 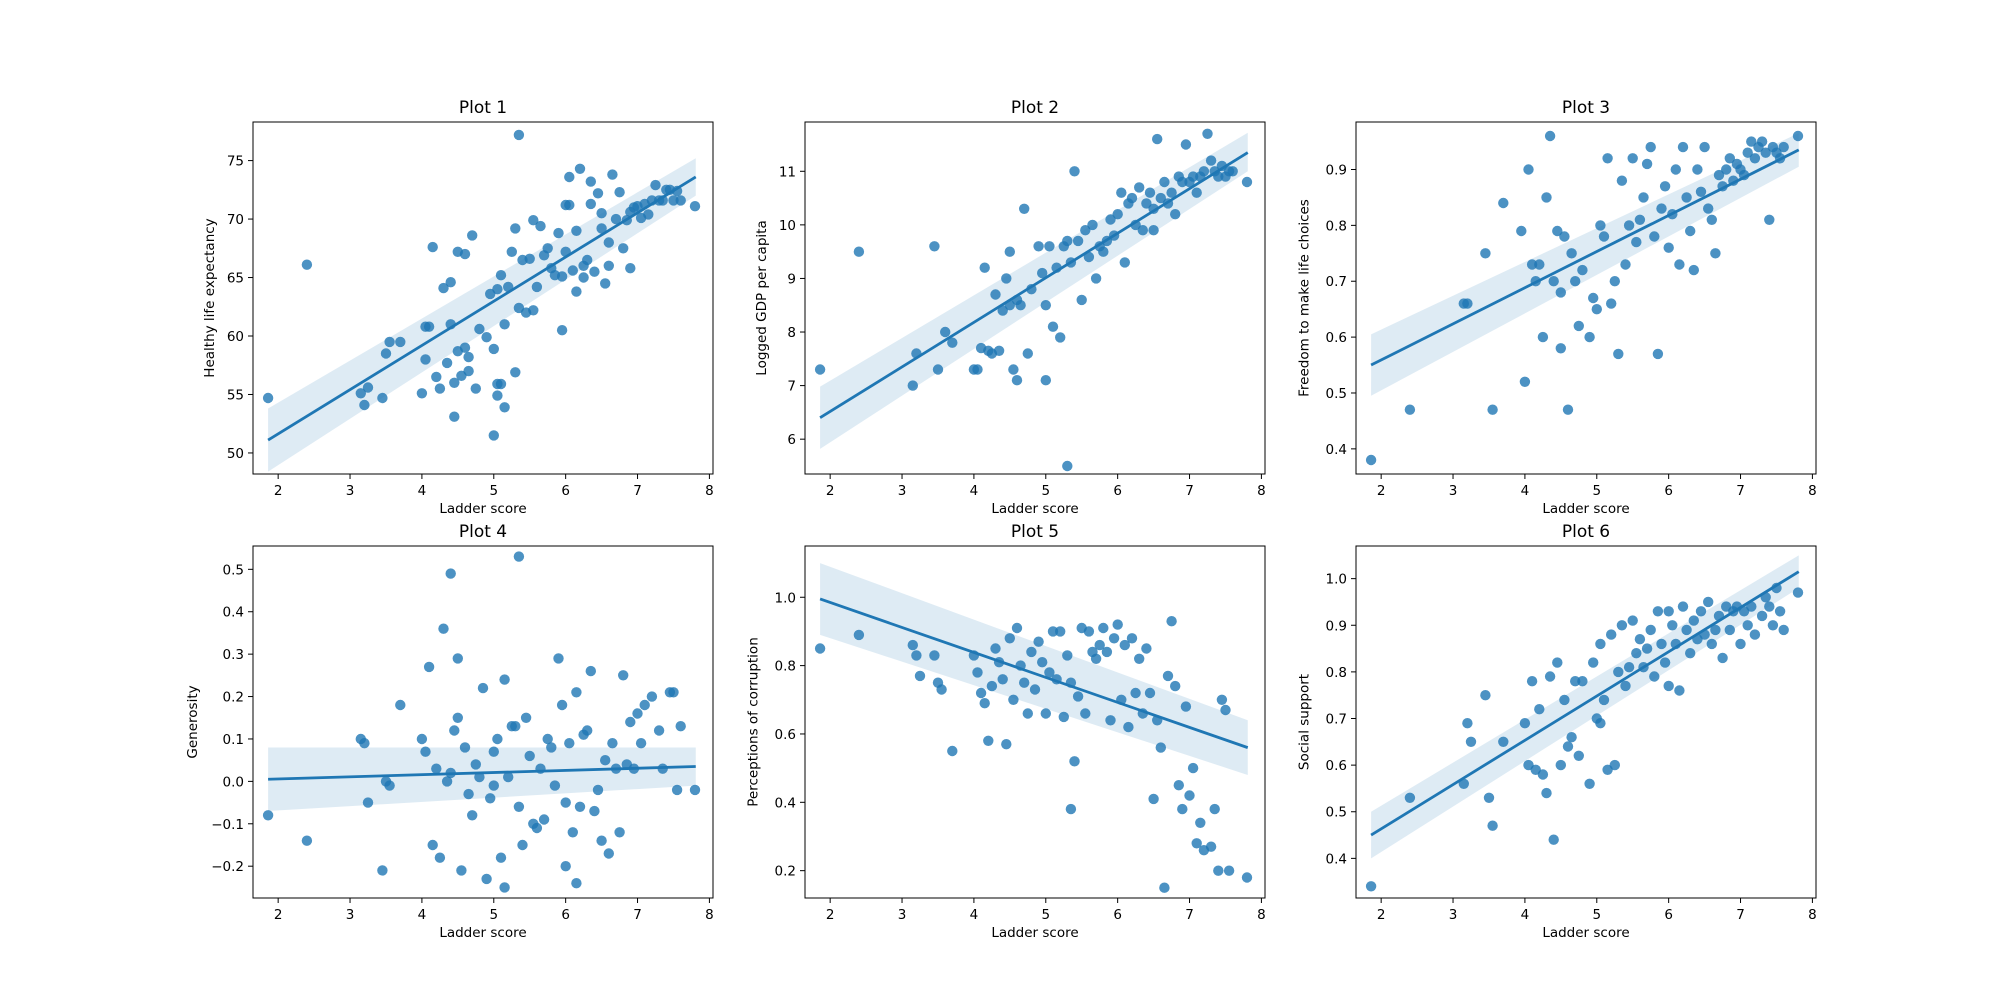 I want to click on x-tick-label: 5, so click(x=1045, y=491).